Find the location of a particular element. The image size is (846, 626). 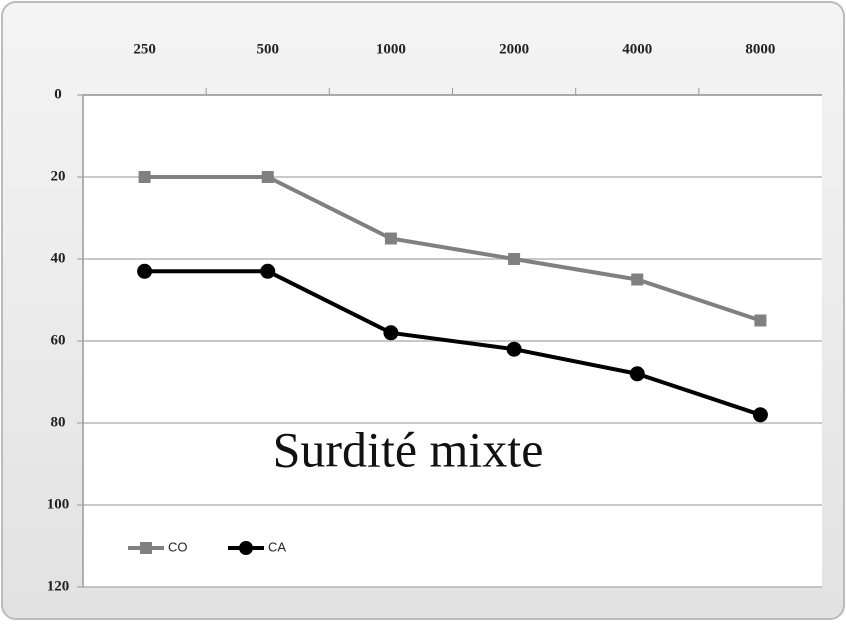

x-tick-label: 2000 is located at coordinates (514, 49).